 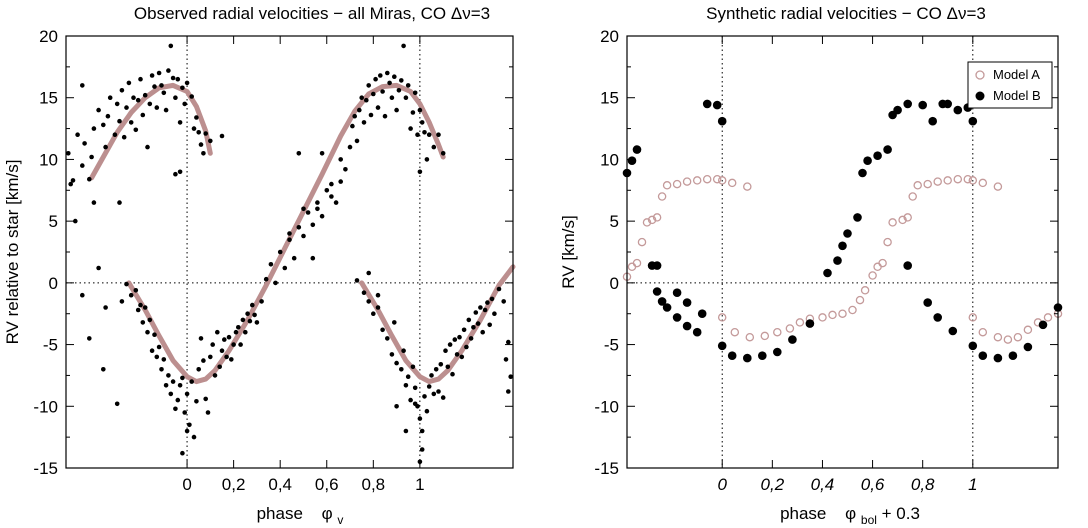 What do you see at coordinates (923, 484) in the screenshot?
I see `right-x-tick-label: 0,8` at bounding box center [923, 484].